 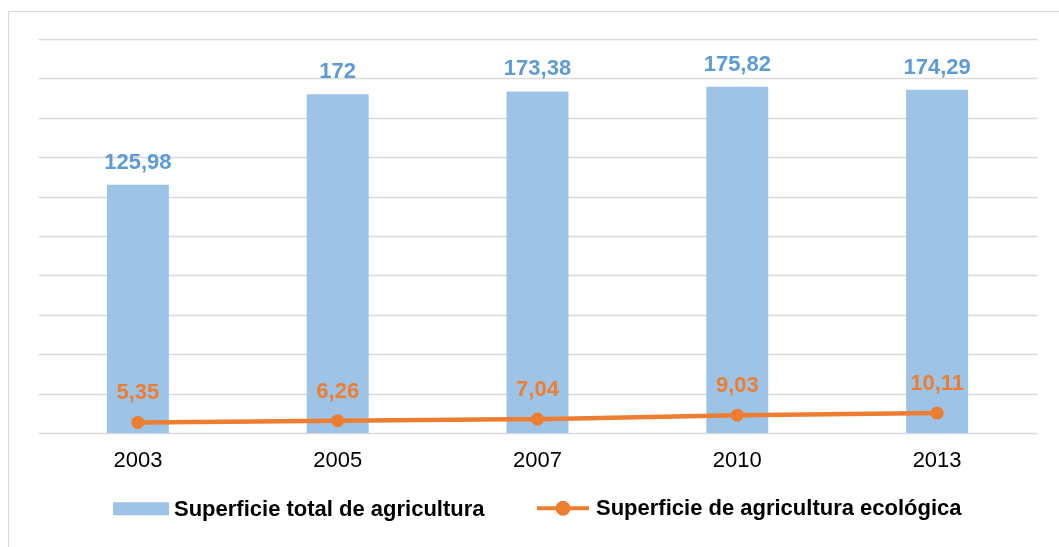 What do you see at coordinates (330, 508) in the screenshot?
I see `legend-label: Superficie total de agricultura` at bounding box center [330, 508].